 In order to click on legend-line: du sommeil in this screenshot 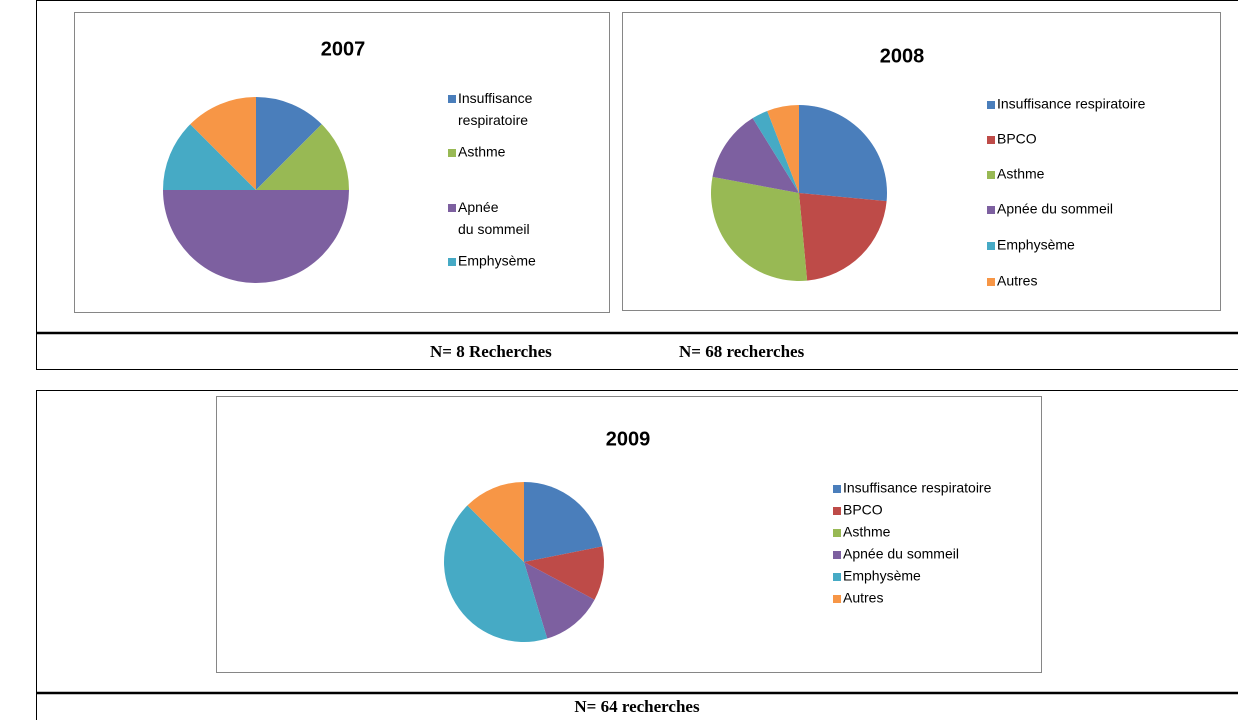, I will do `click(494, 229)`.